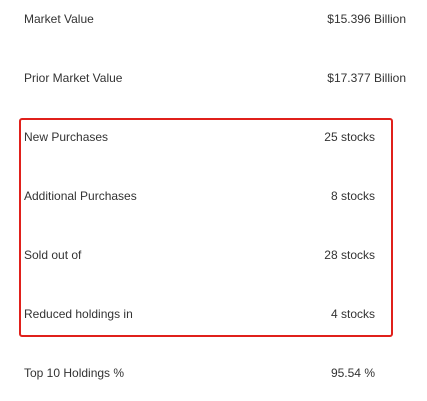 This screenshot has width=427, height=401. I want to click on additional-purchases-row: Additional Purchases 8 stocks, so click(213, 196).